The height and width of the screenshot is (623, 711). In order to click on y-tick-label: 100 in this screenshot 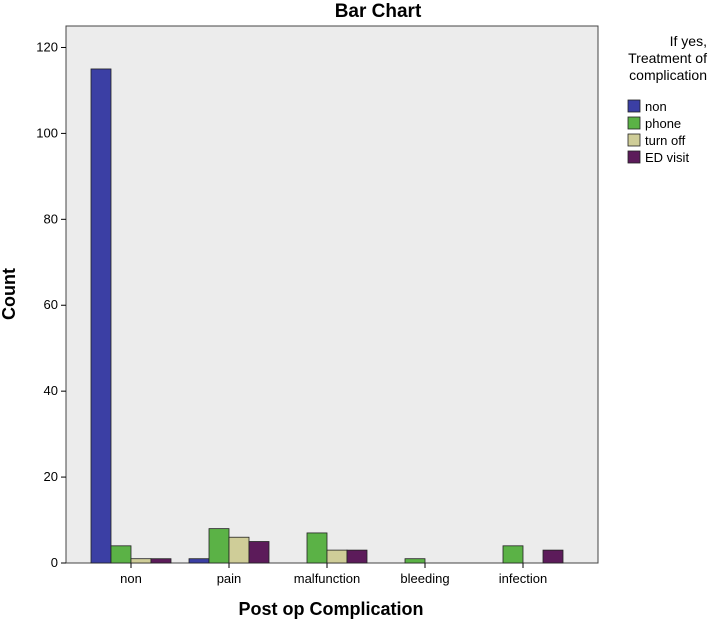, I will do `click(47, 132)`.